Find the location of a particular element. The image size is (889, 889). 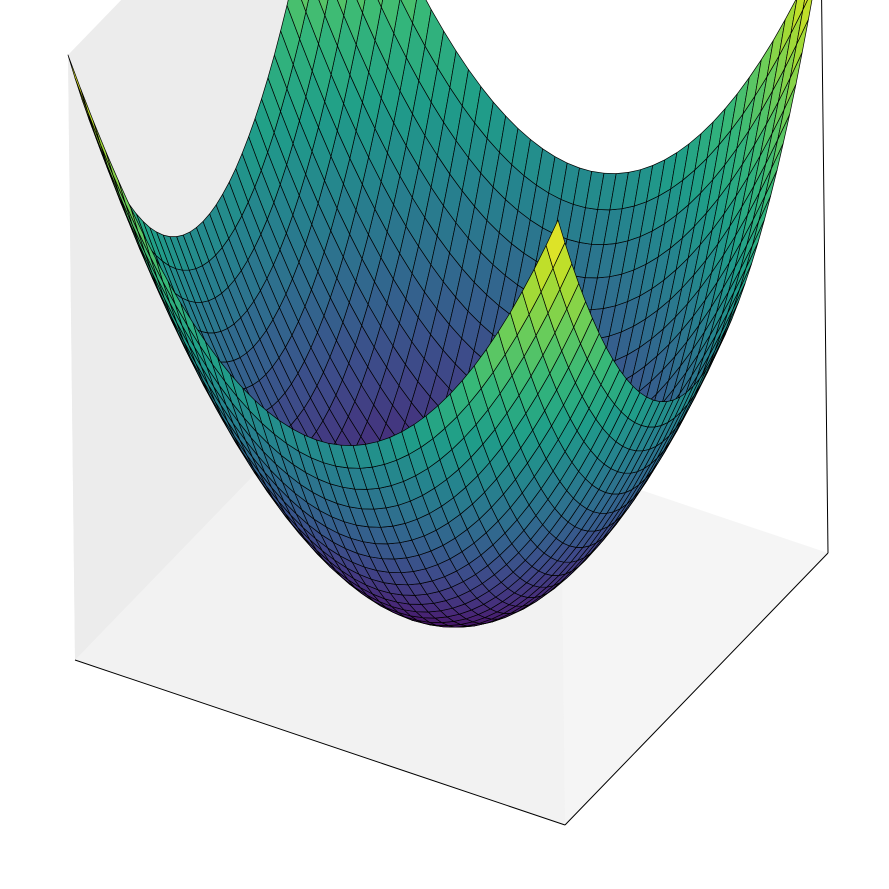

z-axis-line is located at coordinates (825, 277).